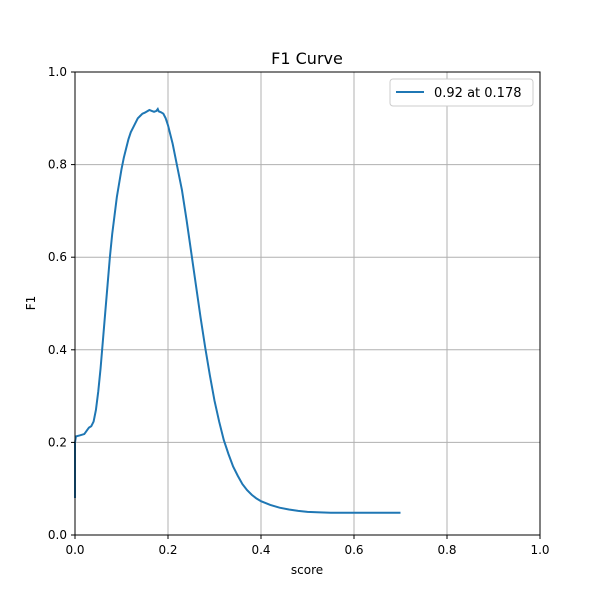  I want to click on y-axis-label: F1, so click(31, 303).